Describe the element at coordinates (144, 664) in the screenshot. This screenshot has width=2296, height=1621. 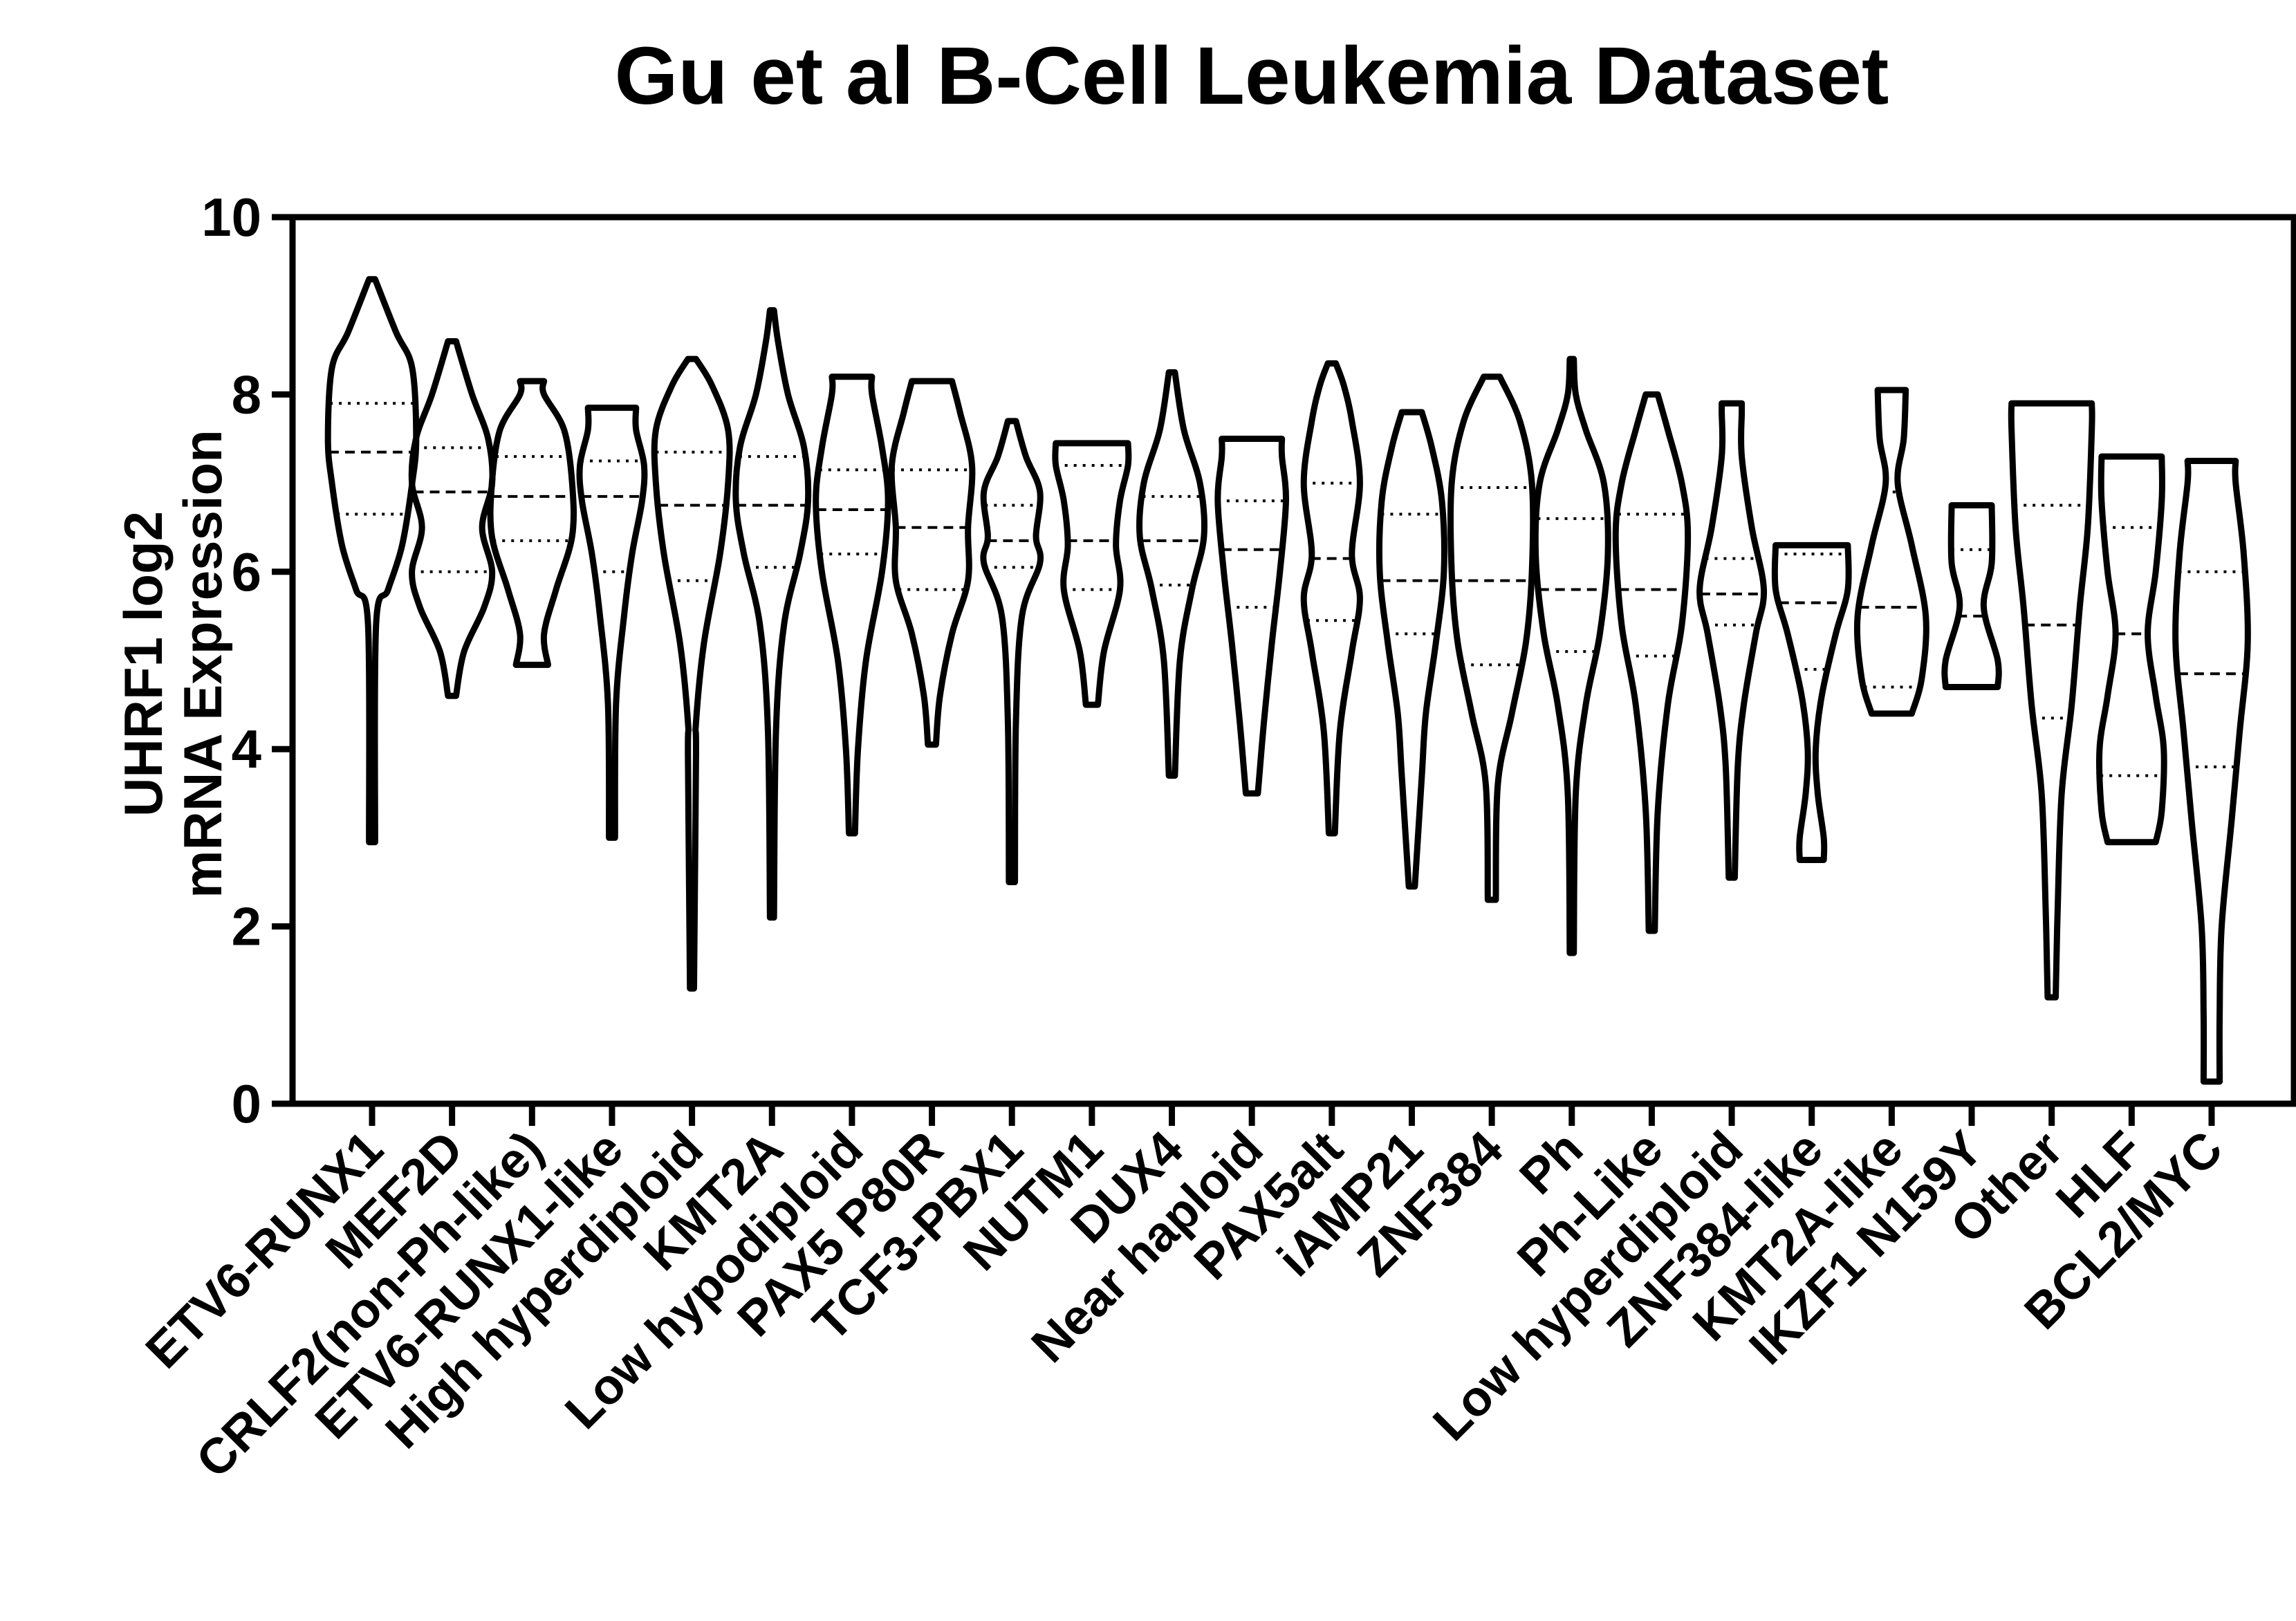
I see `y-axis-label-line-1: UHRF1 log2` at that location.